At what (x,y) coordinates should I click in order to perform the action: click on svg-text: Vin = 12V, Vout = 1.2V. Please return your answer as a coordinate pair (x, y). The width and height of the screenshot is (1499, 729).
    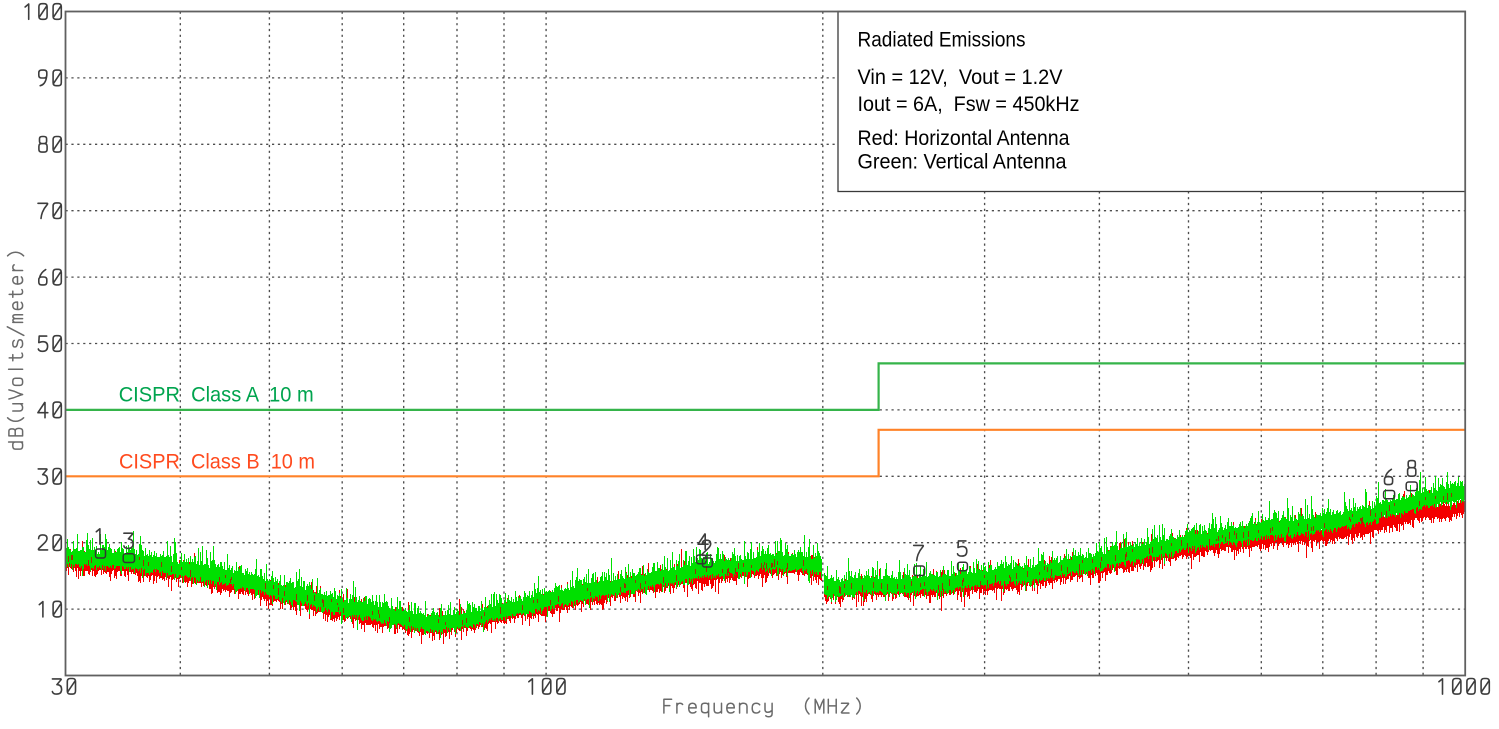
    Looking at the image, I should click on (961, 77).